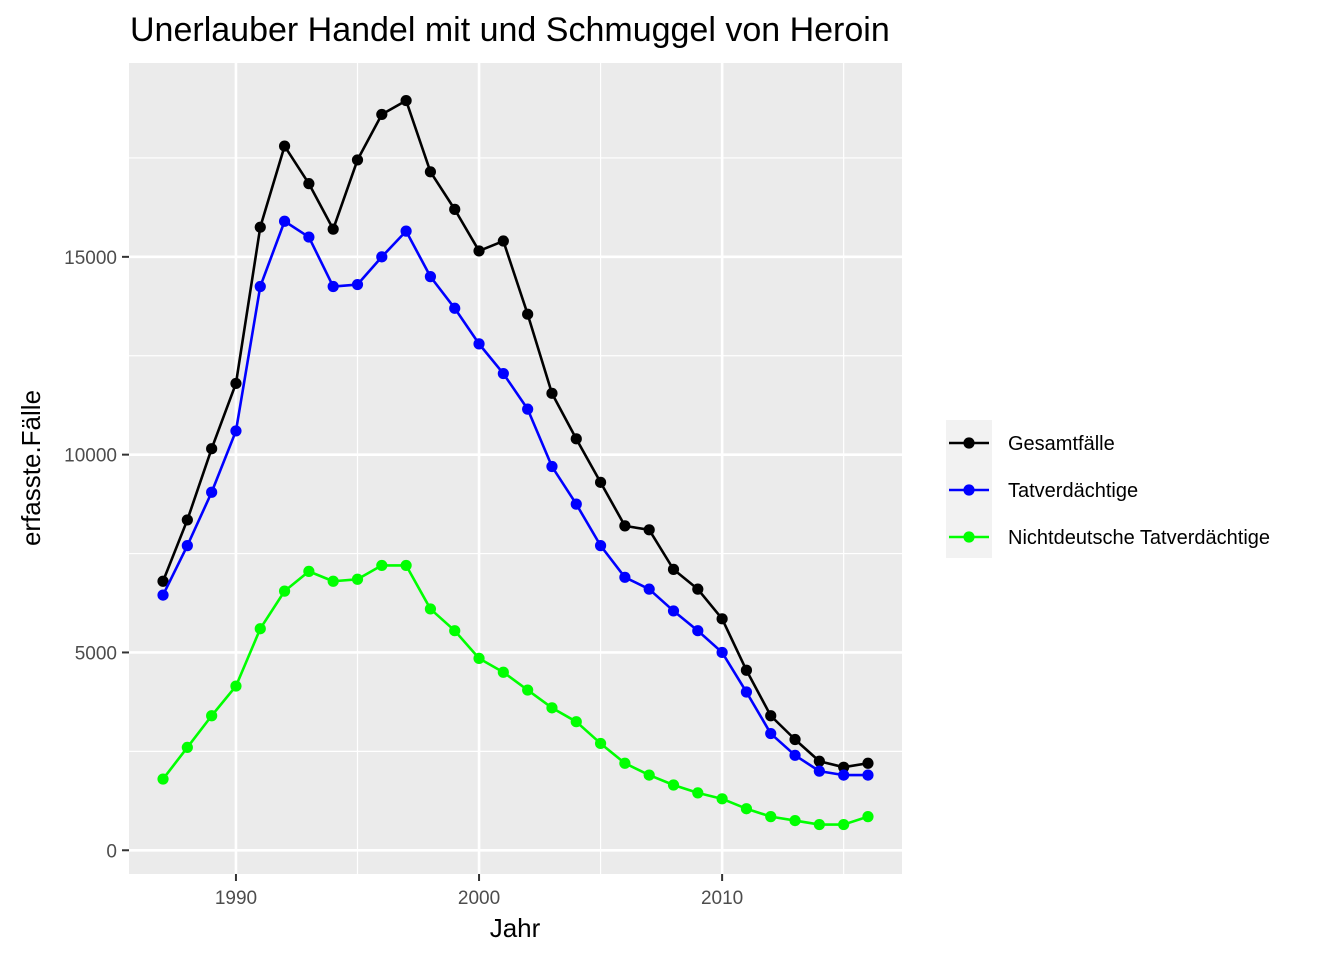  Describe the element at coordinates (90, 456) in the screenshot. I see `y-tick-label: 10000` at that location.